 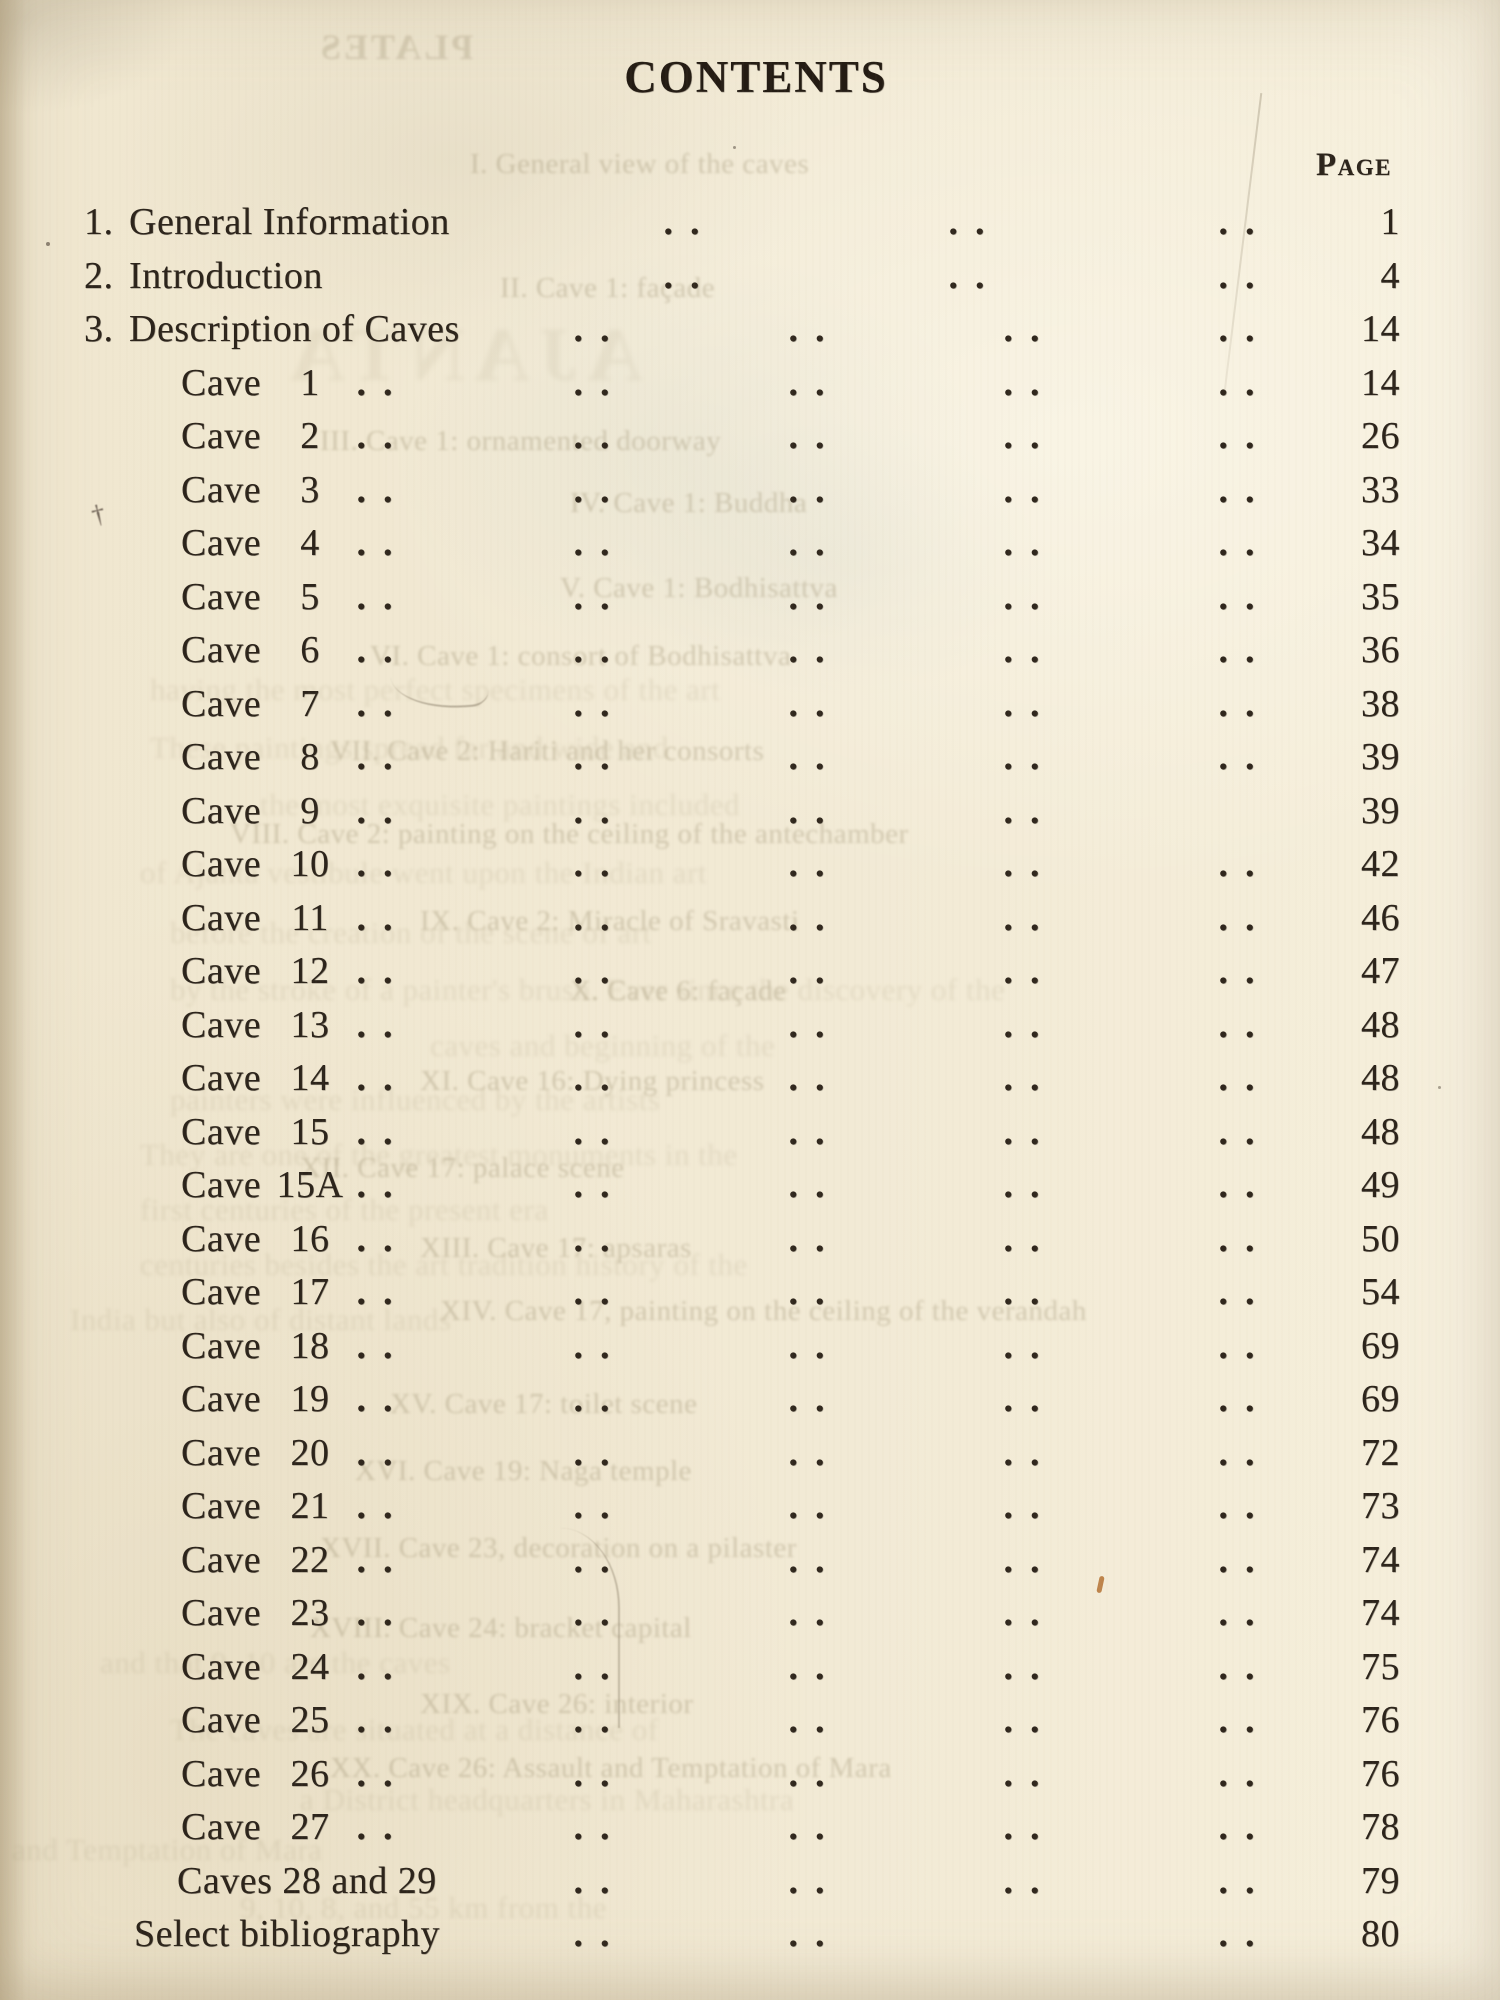 What do you see at coordinates (1380, 971) in the screenshot?
I see `toc-row-page-number: 47` at bounding box center [1380, 971].